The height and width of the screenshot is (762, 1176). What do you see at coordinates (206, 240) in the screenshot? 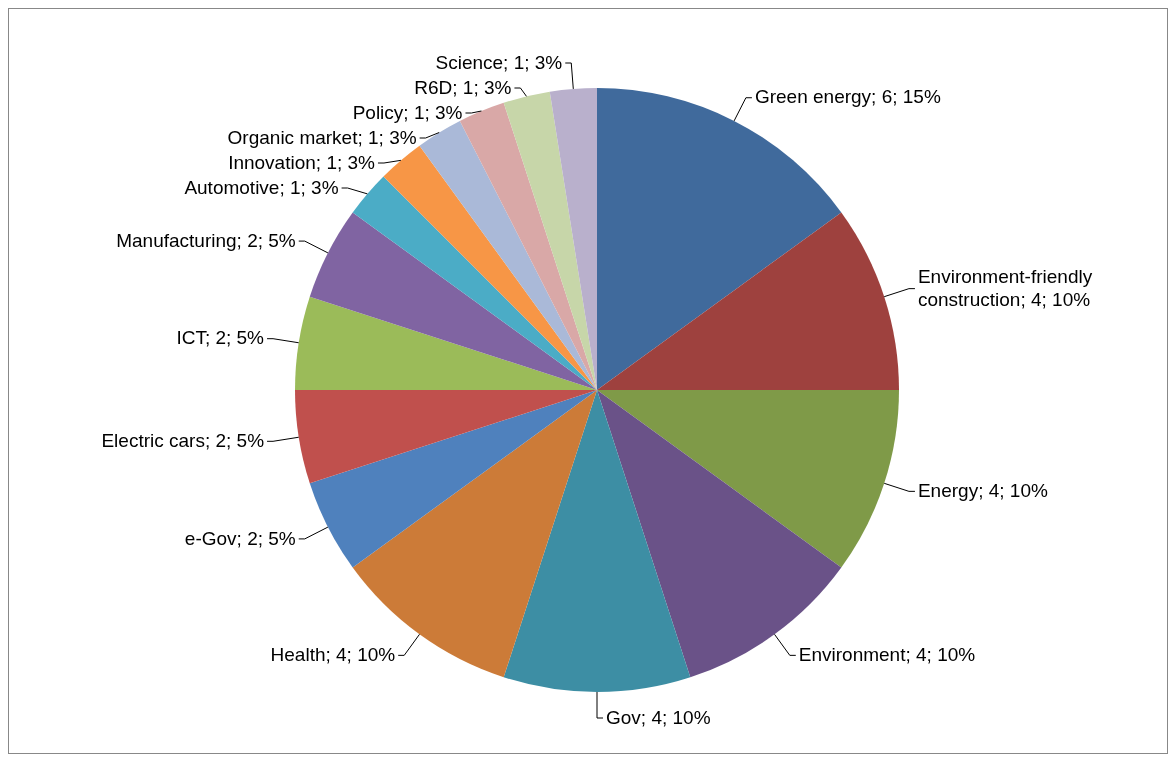
I see `slice-label: Manufacturing; 2; 5%` at bounding box center [206, 240].